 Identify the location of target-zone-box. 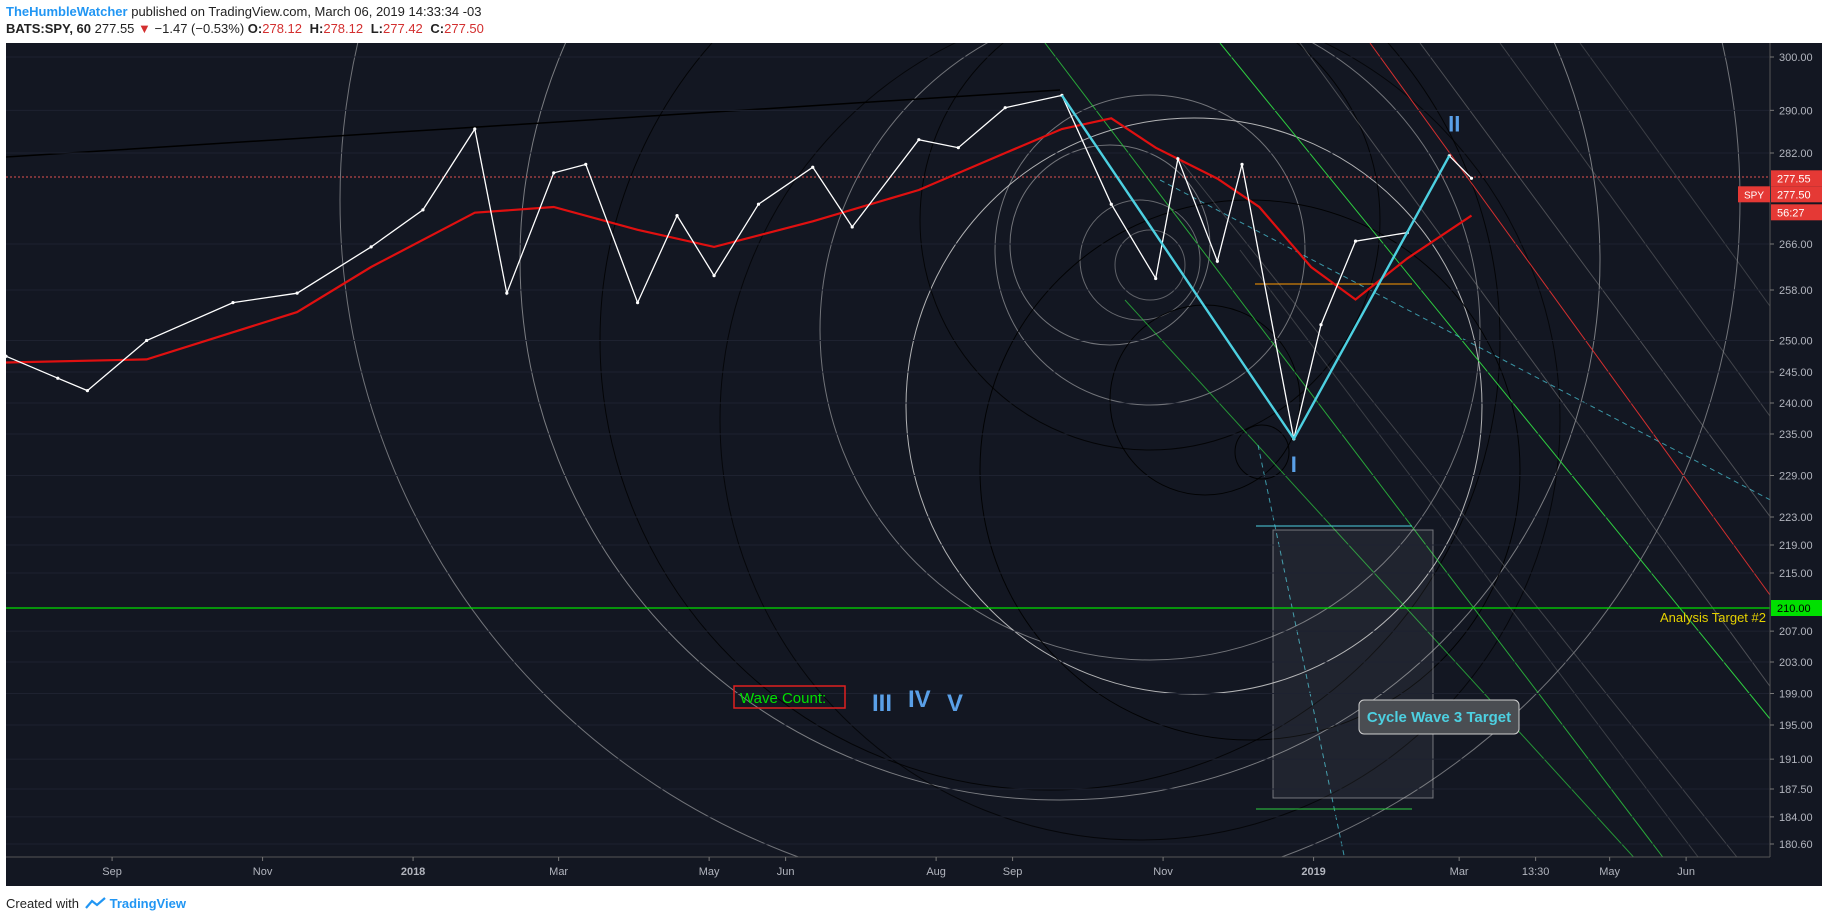
(1353, 664).